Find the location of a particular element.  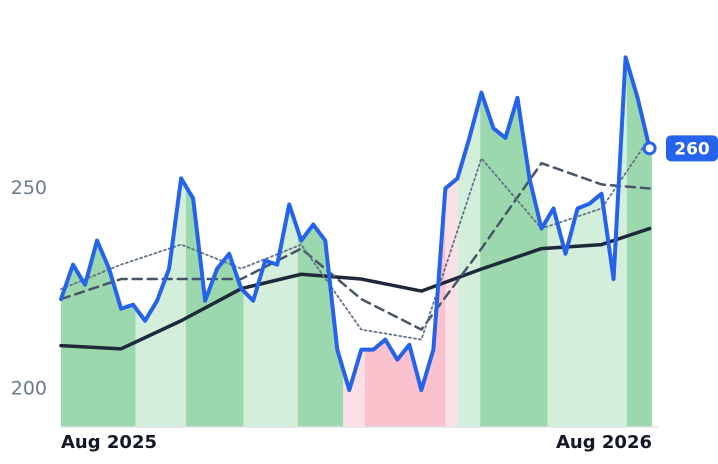

x-tick-label: Aug 2025 is located at coordinates (109, 442).